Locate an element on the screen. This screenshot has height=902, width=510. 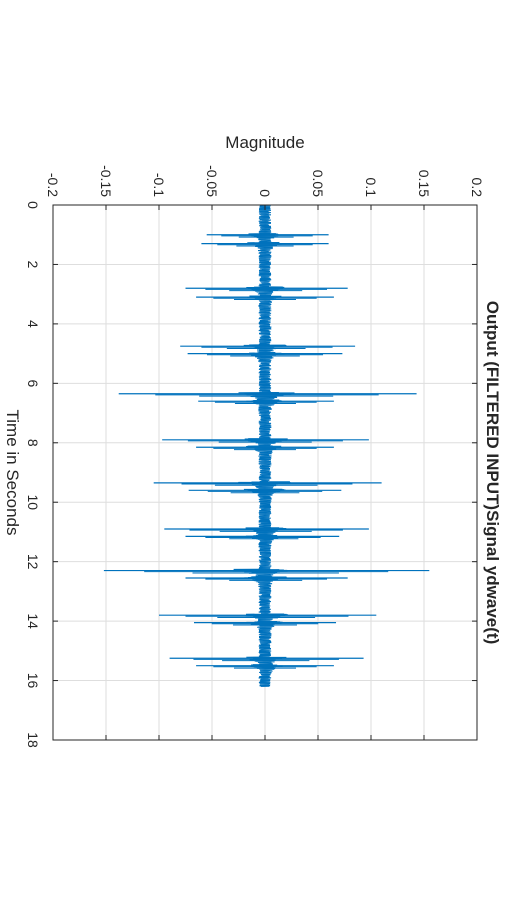
y-tick-label: 0.2 is located at coordinates (477, 188).